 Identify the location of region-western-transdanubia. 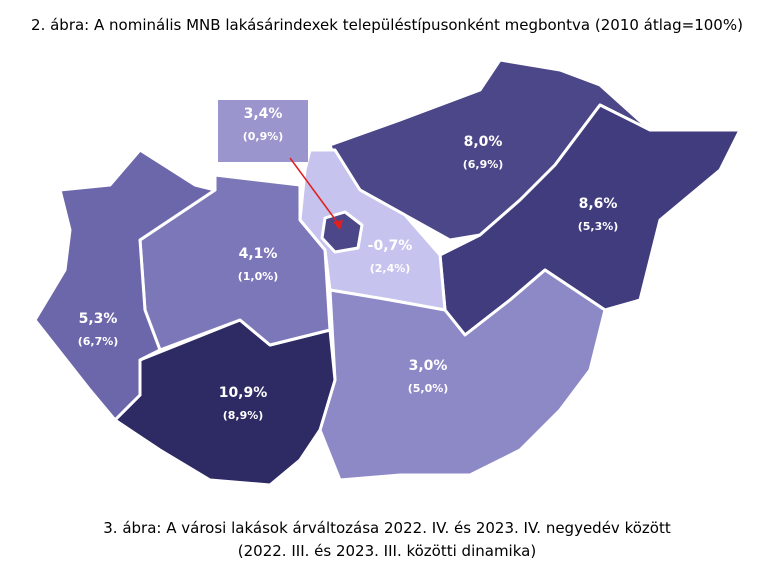
(125, 285).